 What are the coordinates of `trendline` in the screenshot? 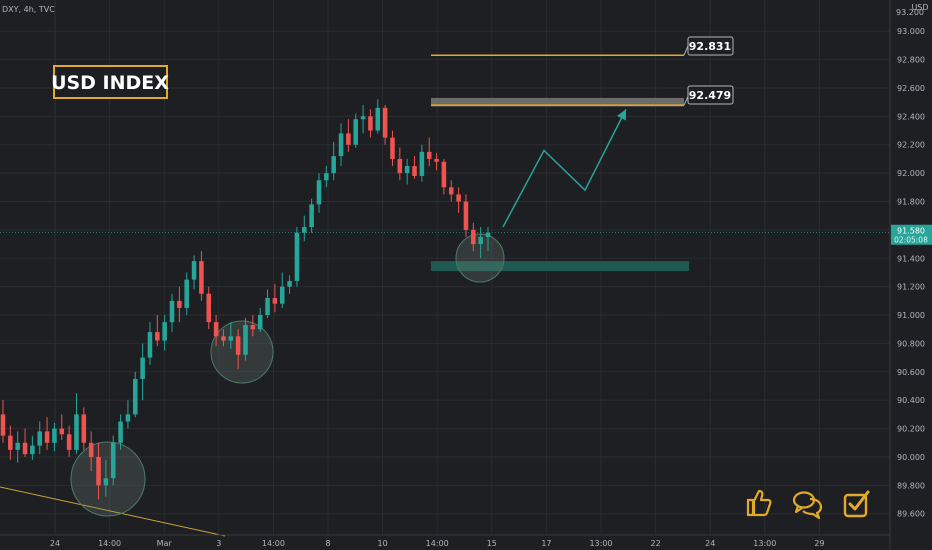 It's located at (113, 511).